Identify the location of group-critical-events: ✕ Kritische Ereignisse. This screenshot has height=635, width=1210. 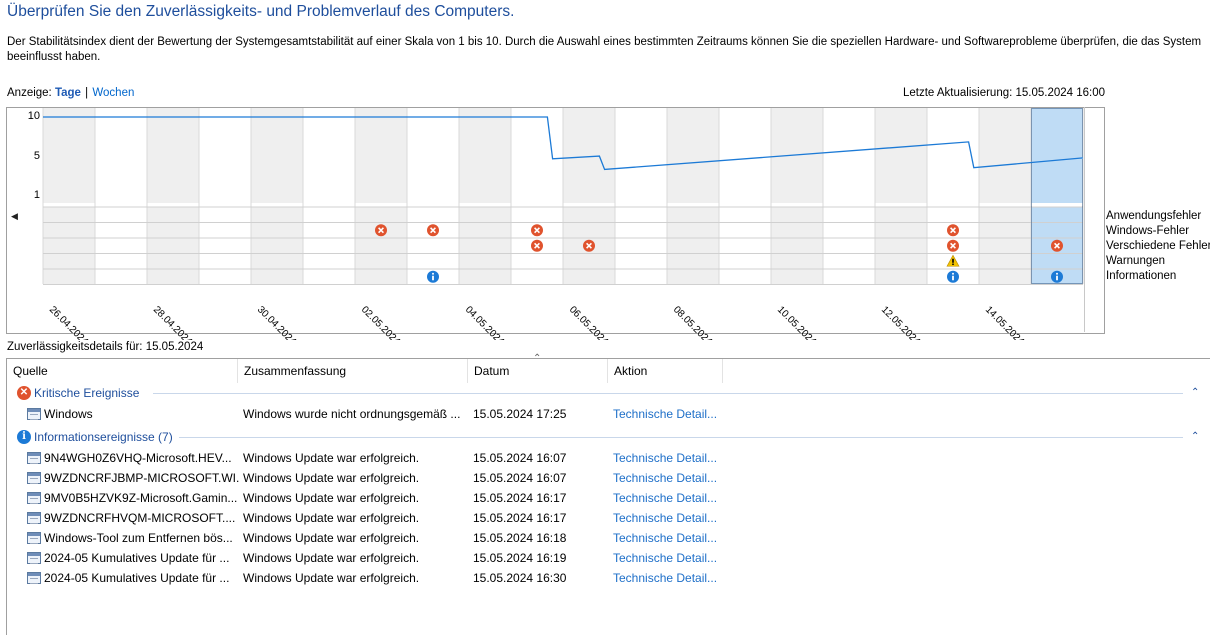
(78, 393).